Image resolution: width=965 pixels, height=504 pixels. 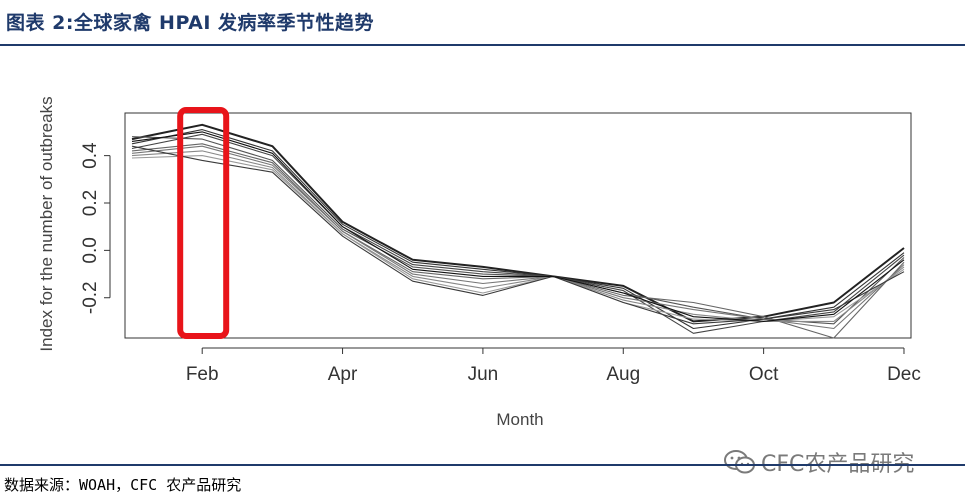 I want to click on y-tick-label: 0.2, so click(x=90, y=203).